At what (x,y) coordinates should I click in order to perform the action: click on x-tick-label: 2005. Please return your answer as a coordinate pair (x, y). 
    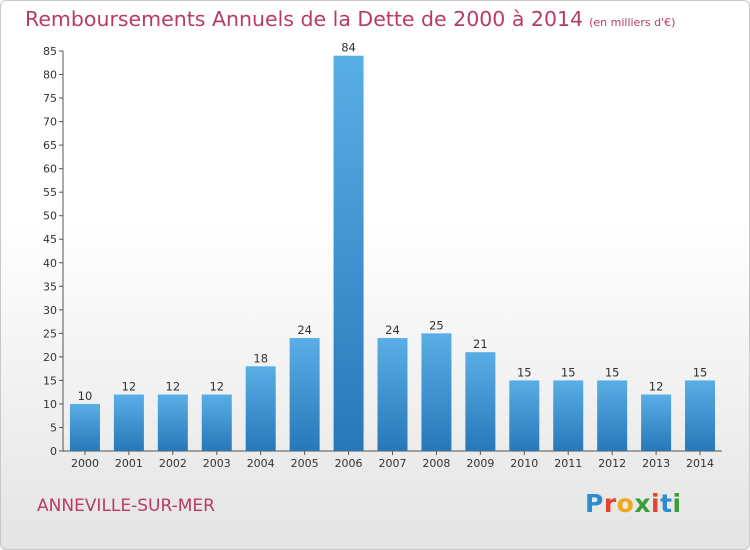
    Looking at the image, I should click on (305, 463).